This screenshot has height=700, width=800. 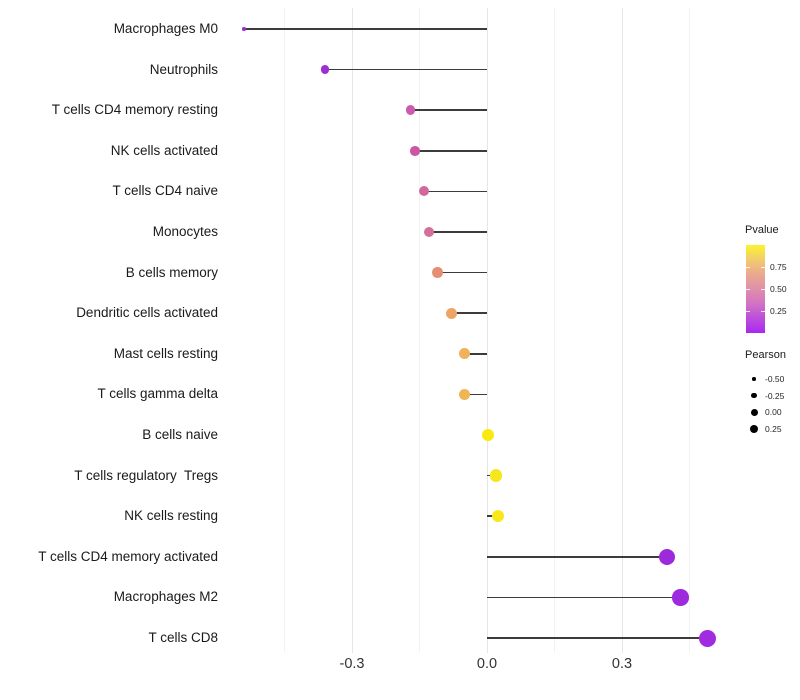 What do you see at coordinates (157, 394) in the screenshot?
I see `y-axis-label: T cells gamma delta` at bounding box center [157, 394].